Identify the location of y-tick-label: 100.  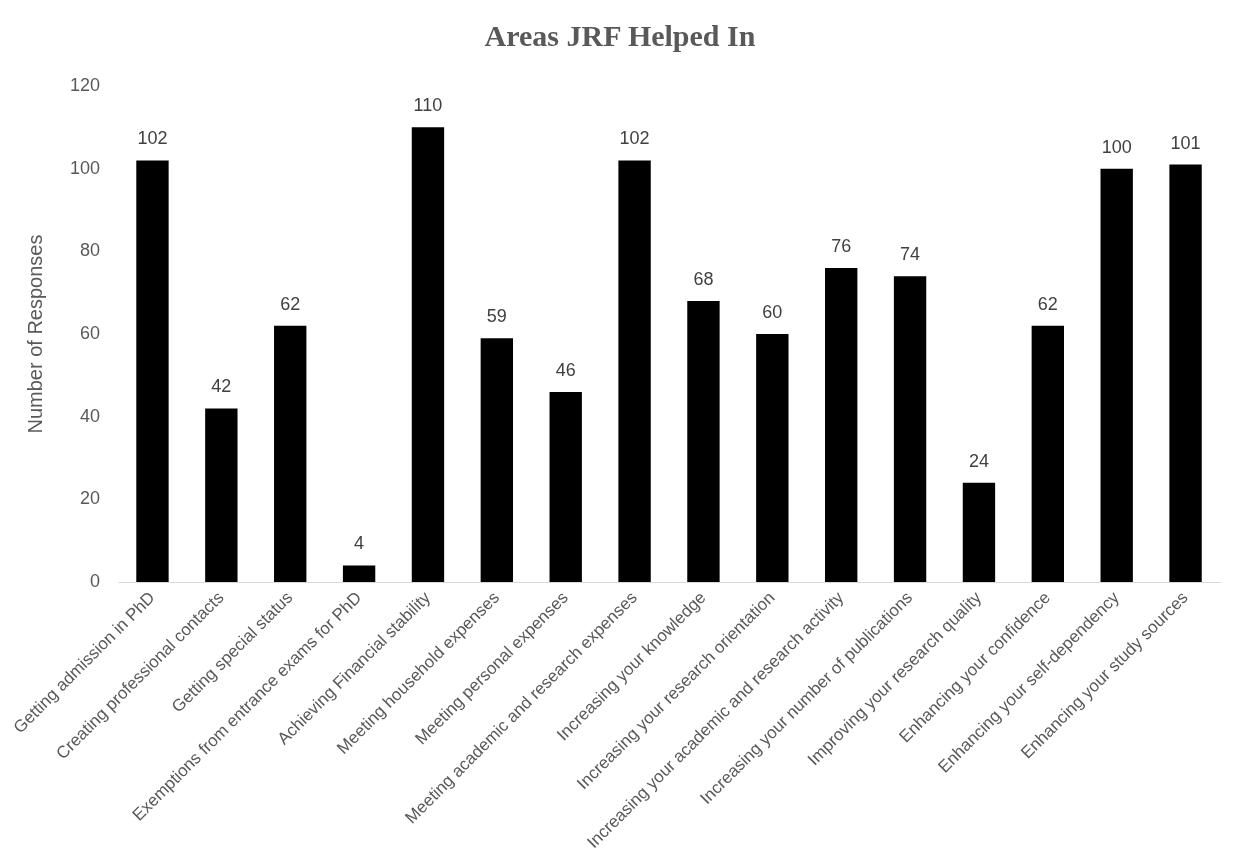
(85, 167).